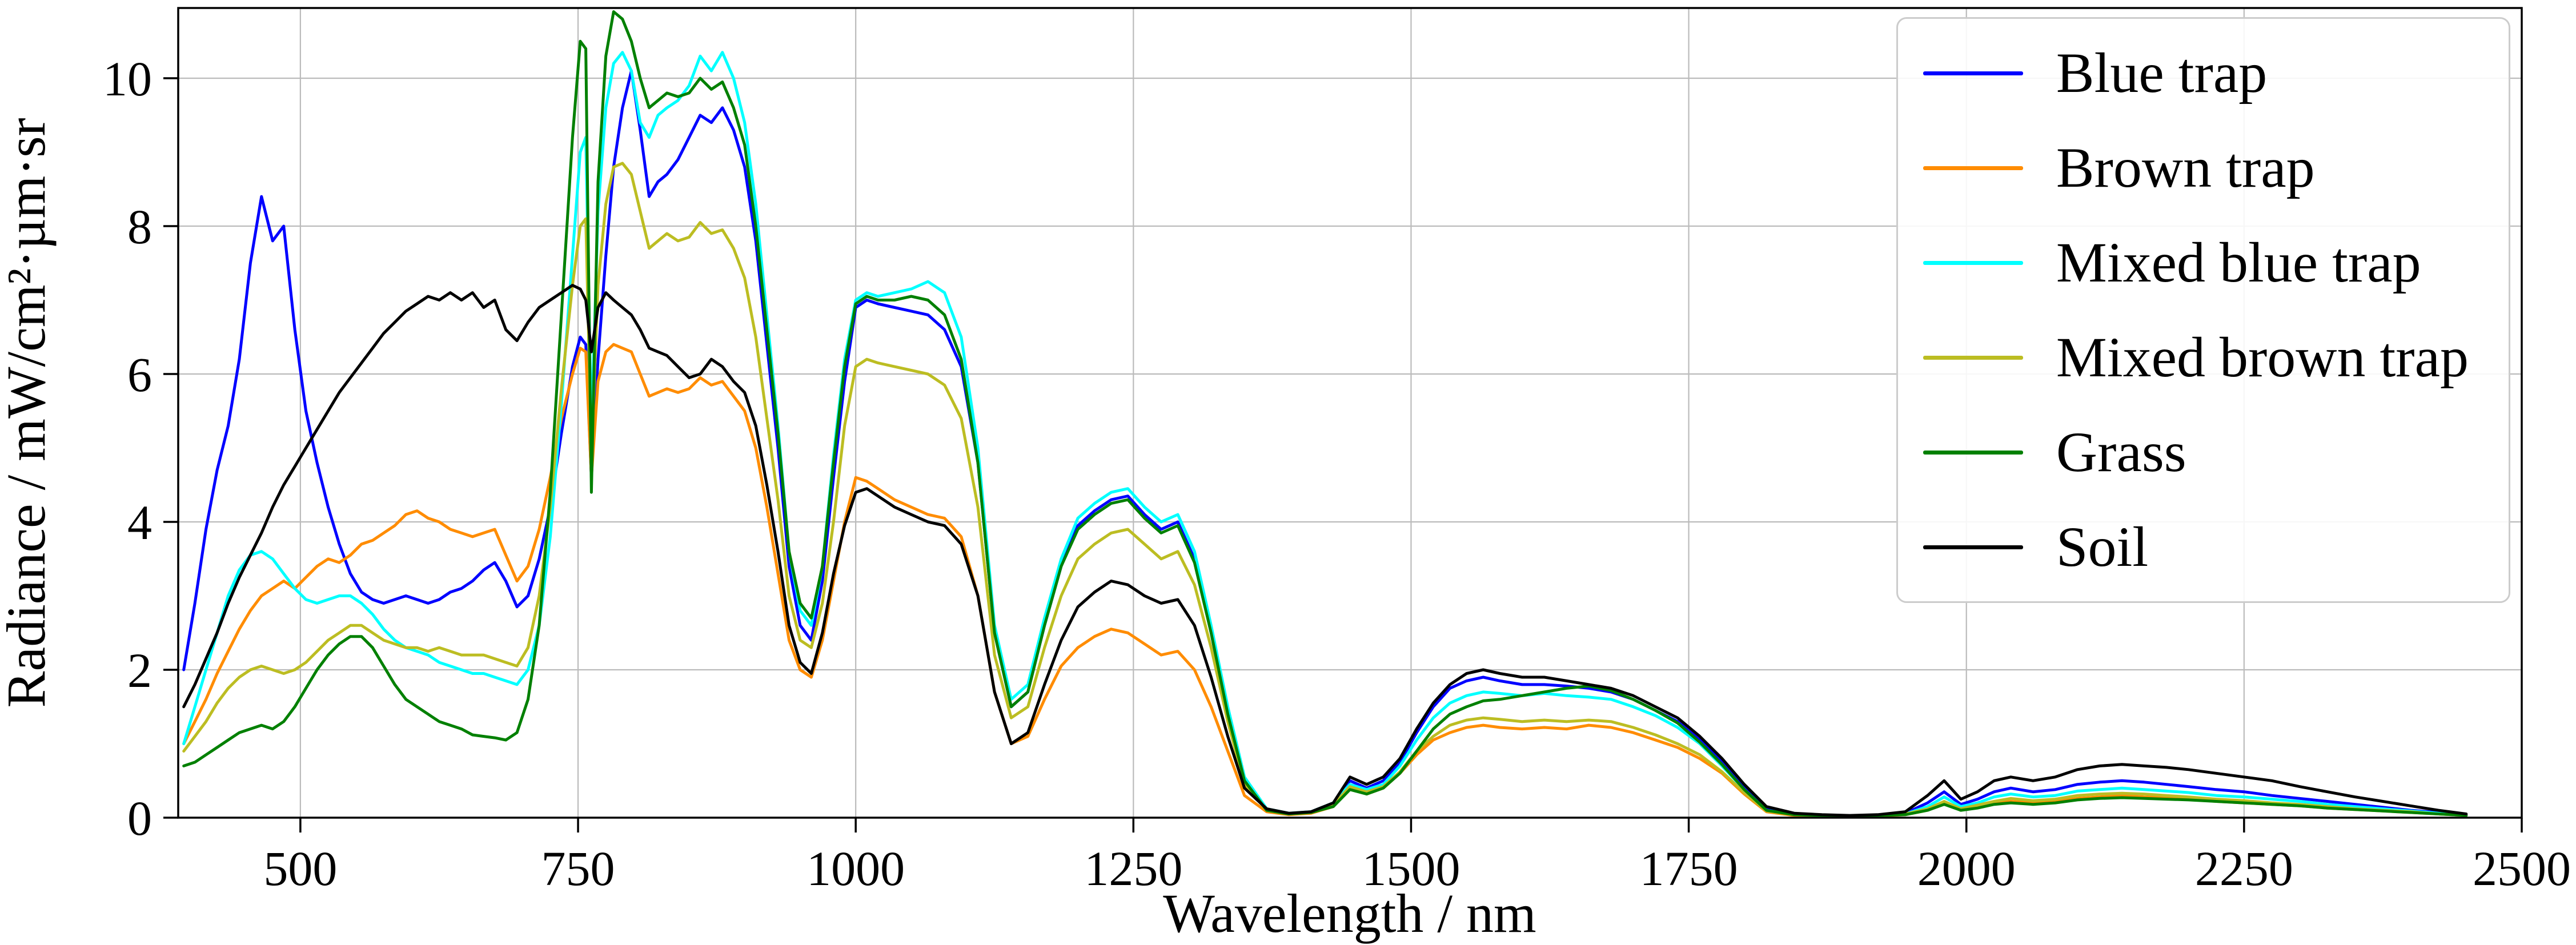  What do you see at coordinates (139, 227) in the screenshot?
I see `y-tick-label-8: 8` at bounding box center [139, 227].